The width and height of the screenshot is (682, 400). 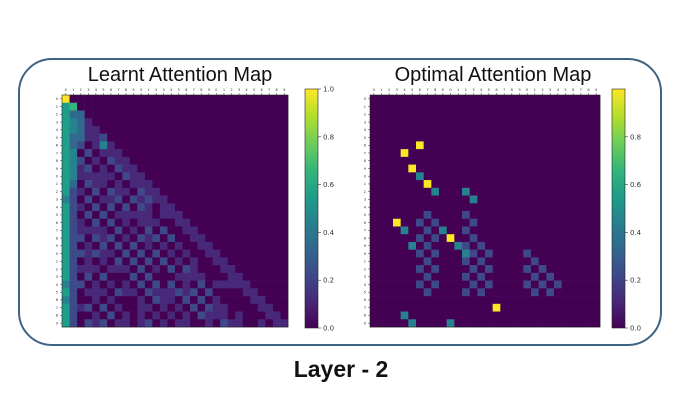 I want to click on x-tick-label: 7, so click(x=269, y=90).